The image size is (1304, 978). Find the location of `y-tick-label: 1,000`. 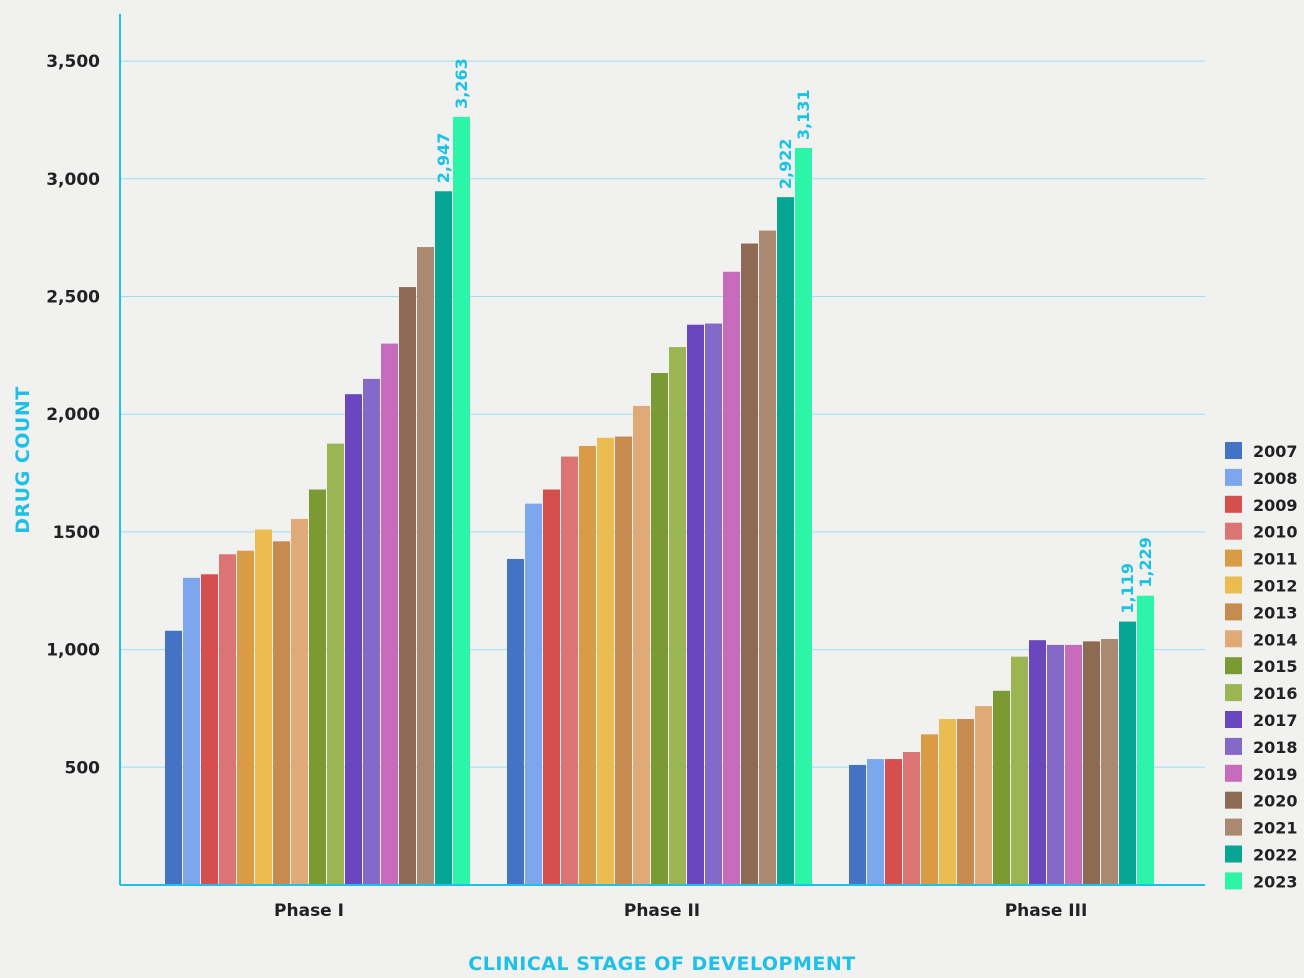

y-tick-label: 1,000 is located at coordinates (73, 651).